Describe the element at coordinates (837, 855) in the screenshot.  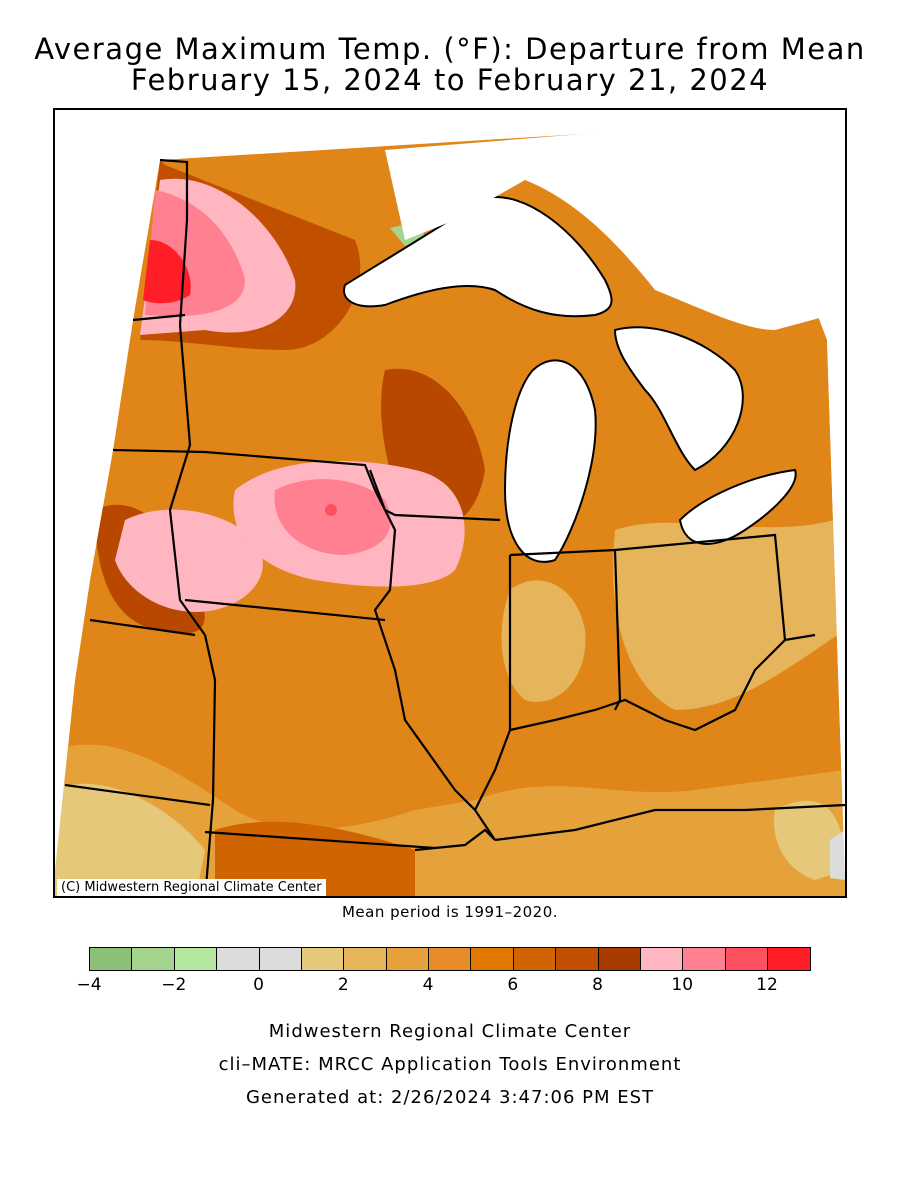
I see `zone-gray-se` at that location.